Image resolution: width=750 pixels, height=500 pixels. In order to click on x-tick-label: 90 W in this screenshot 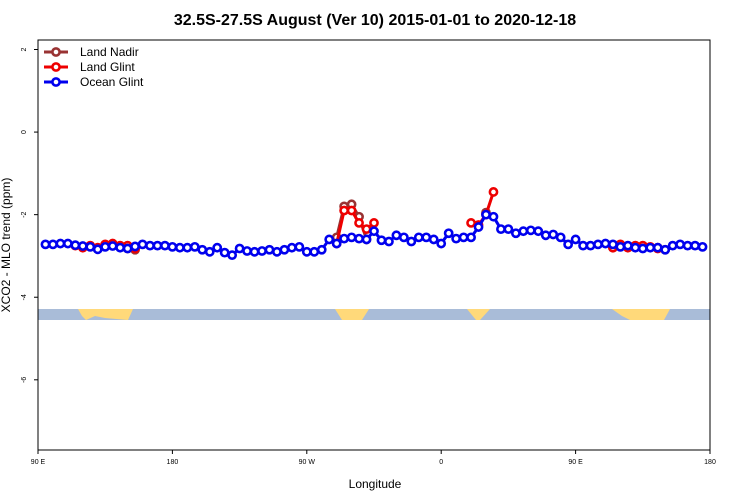, I will do `click(307, 462)`.